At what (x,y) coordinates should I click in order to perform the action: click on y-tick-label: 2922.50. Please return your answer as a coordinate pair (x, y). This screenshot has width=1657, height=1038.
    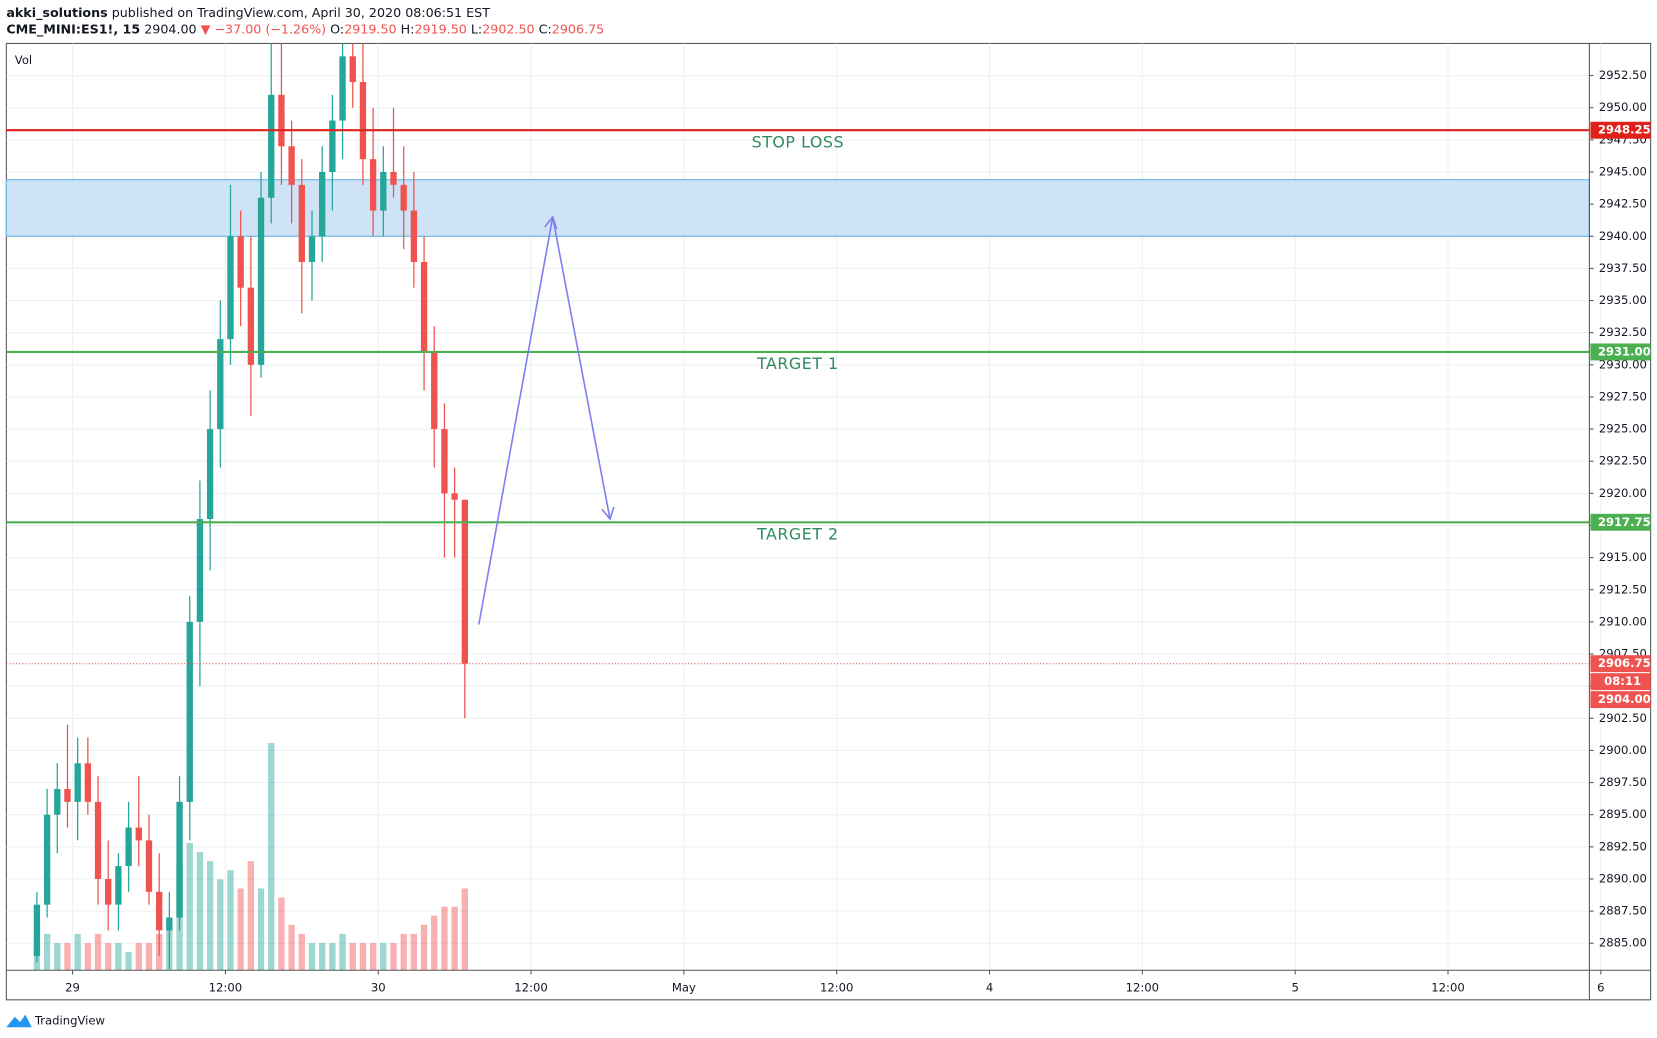
    Looking at the image, I should click on (1623, 461).